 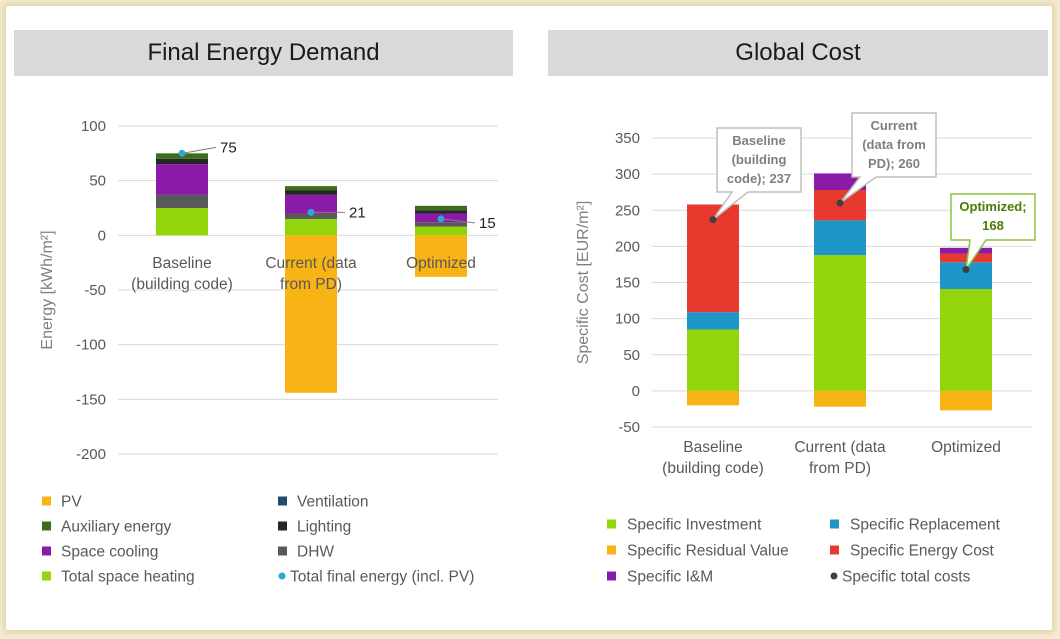 I want to click on legend-entry: Specific Energy Cost, so click(x=922, y=551).